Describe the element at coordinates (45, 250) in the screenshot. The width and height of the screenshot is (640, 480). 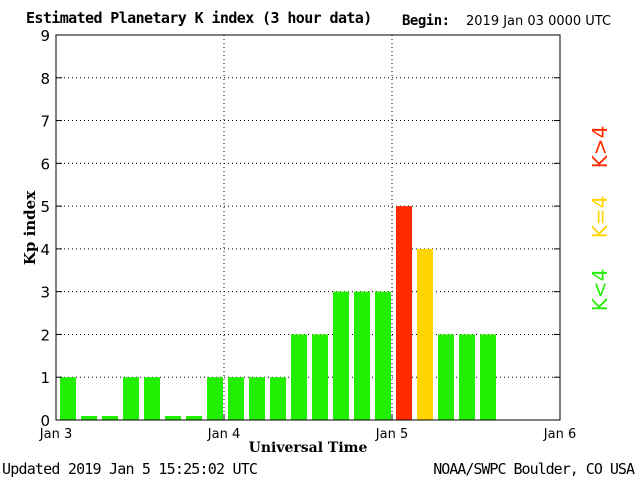
I see `y-tick-label: 4` at that location.